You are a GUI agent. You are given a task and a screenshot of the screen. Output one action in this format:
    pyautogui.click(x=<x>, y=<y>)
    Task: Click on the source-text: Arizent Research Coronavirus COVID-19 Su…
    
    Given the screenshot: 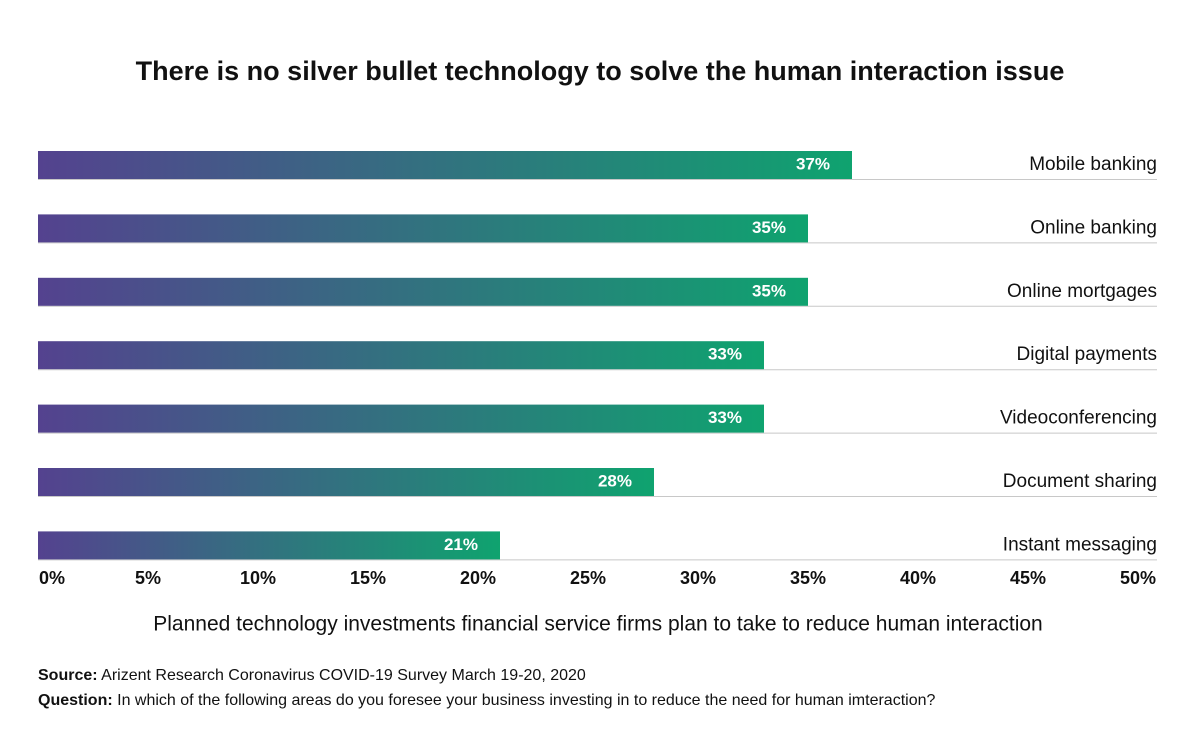 What is the action you would take?
    pyautogui.click(x=343, y=675)
    